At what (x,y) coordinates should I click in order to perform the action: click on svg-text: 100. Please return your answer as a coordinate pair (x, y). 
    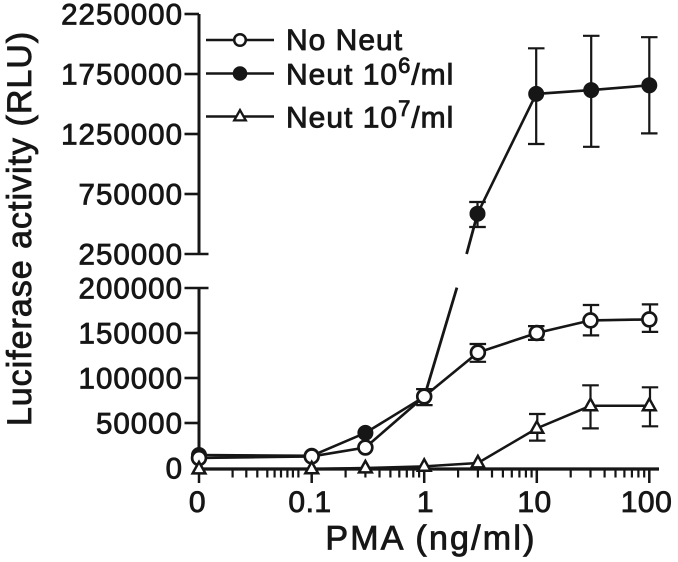
    Looking at the image, I should click on (647, 502).